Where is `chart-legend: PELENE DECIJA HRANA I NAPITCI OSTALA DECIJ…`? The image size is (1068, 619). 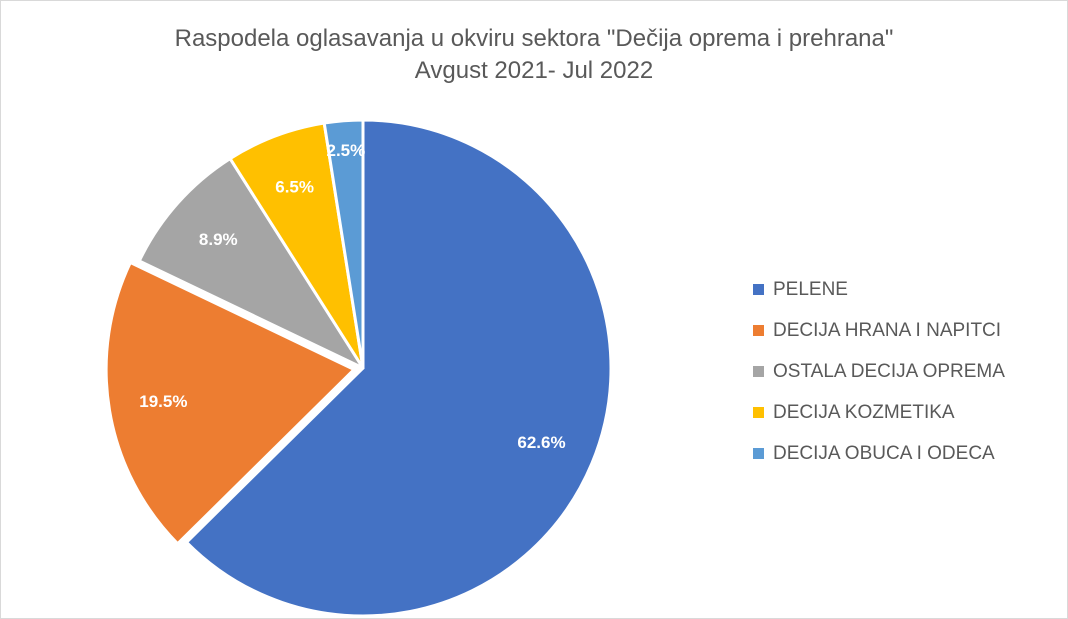
chart-legend: PELENE DECIJA HRANA I NAPITCI OSTALA DECIJ… is located at coordinates (879, 371).